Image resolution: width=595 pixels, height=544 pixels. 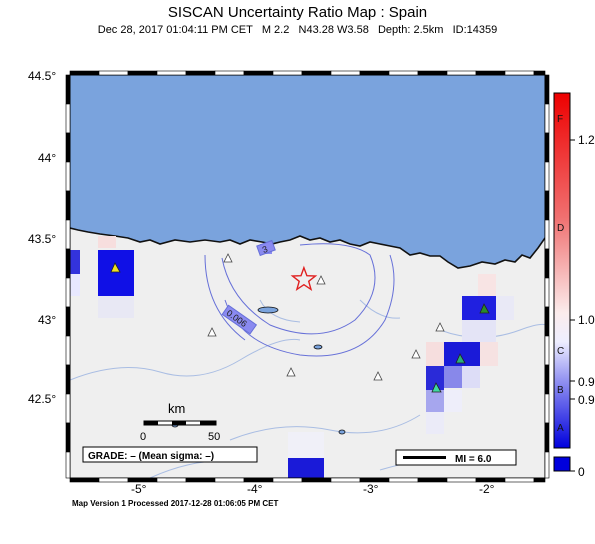 What do you see at coordinates (581, 472) in the screenshot?
I see `colorbar-value: 0` at bounding box center [581, 472].